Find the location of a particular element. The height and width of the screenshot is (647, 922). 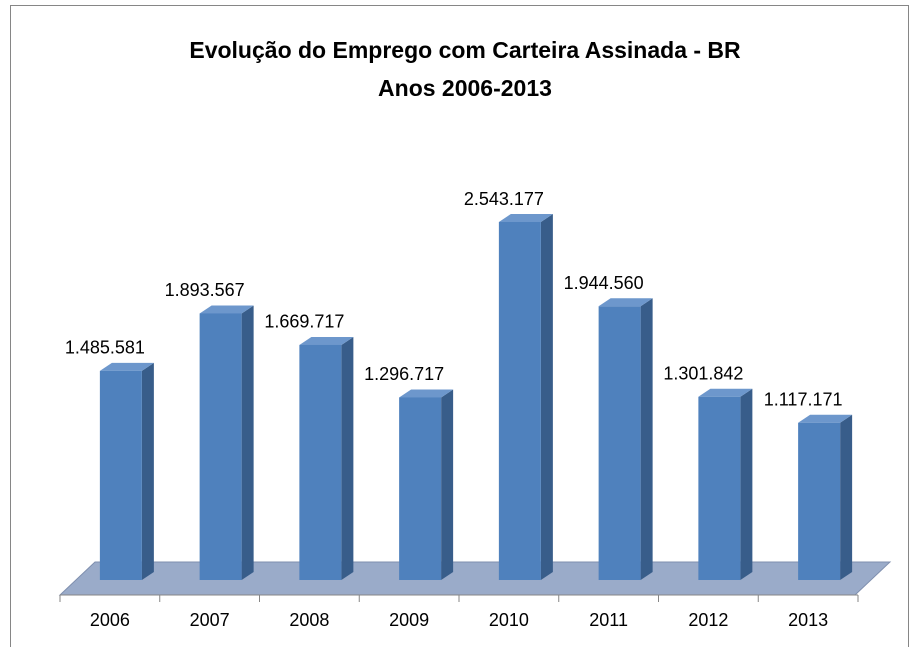

data-label: 2.543.177 is located at coordinates (504, 199).